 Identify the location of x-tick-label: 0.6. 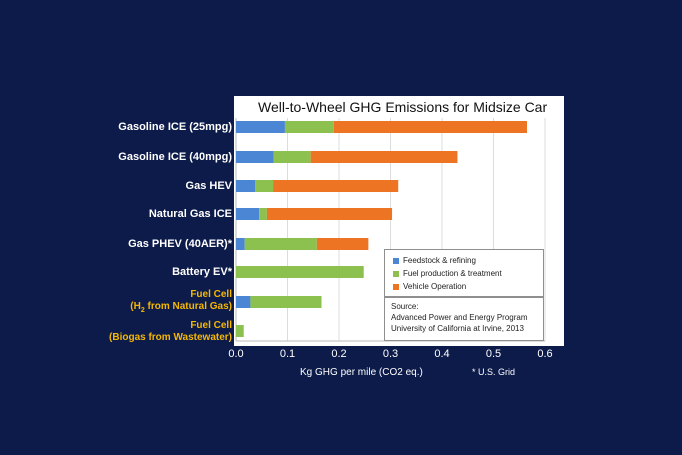
(545, 354).